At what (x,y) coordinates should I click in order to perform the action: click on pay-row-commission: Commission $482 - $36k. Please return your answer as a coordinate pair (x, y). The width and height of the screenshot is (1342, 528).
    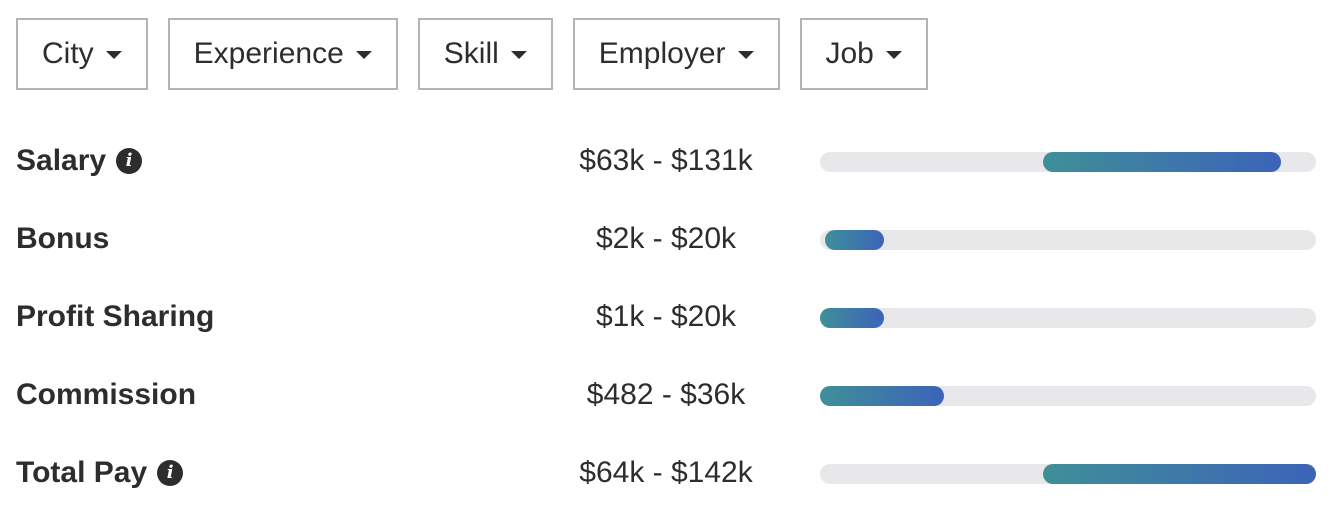
    Looking at the image, I should click on (666, 397).